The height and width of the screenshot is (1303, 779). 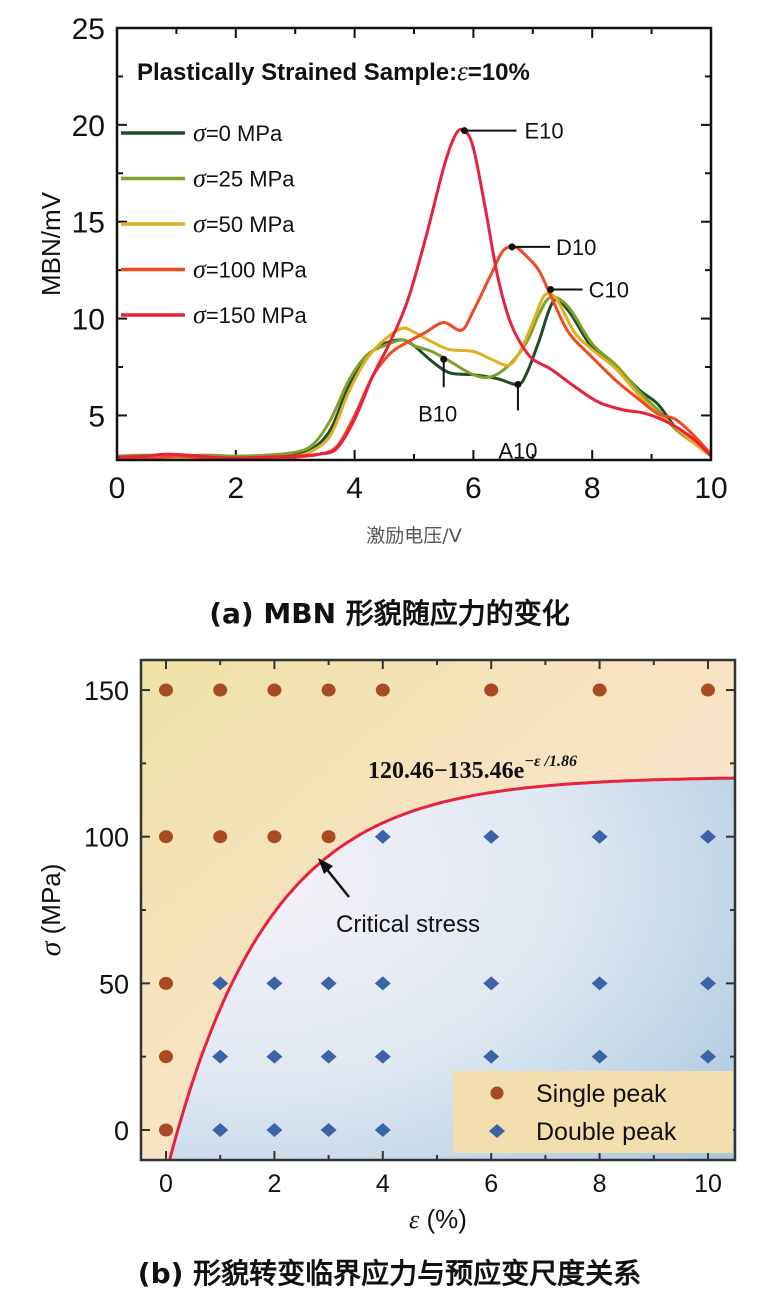 What do you see at coordinates (609, 290) in the screenshot?
I see `annotation-label: C10` at bounding box center [609, 290].